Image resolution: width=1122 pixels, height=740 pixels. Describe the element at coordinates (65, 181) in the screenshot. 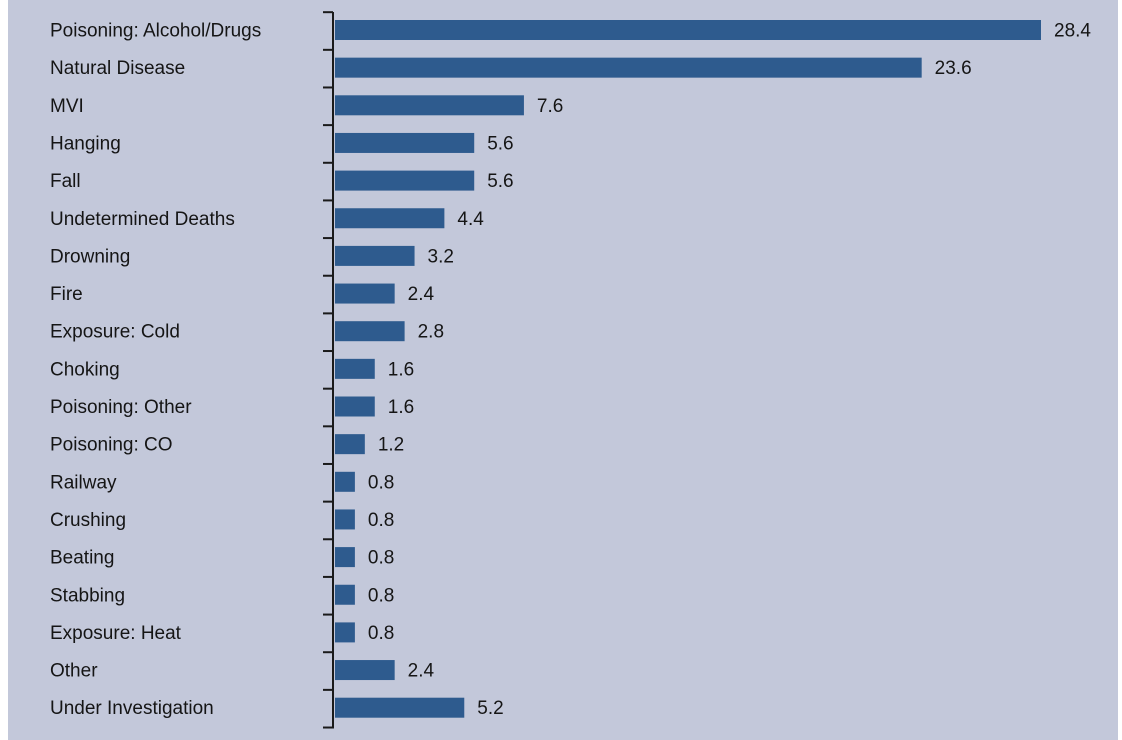

I see `category-label: Fall` at that location.